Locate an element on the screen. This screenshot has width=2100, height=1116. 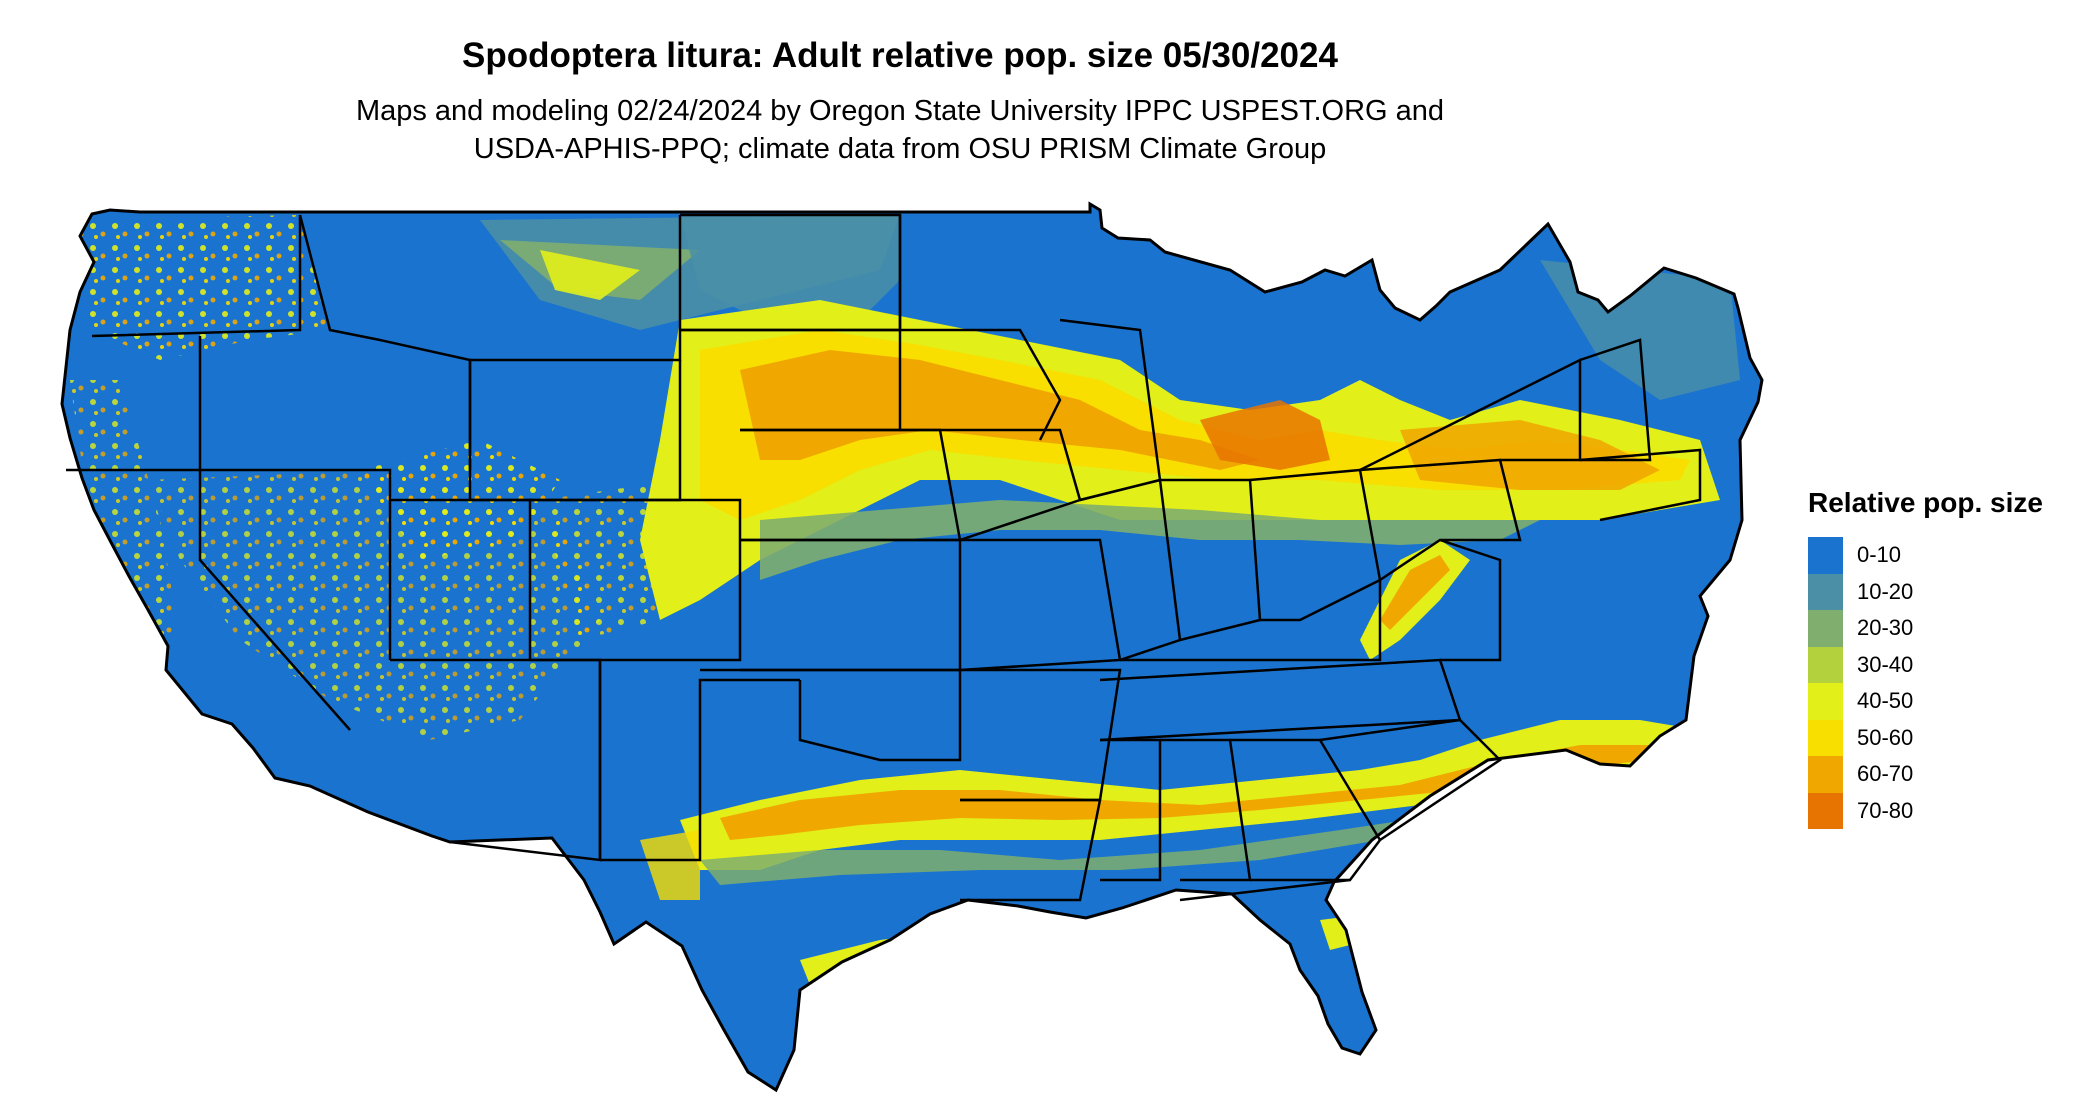
border-illinois is located at coordinates (1130, 570).